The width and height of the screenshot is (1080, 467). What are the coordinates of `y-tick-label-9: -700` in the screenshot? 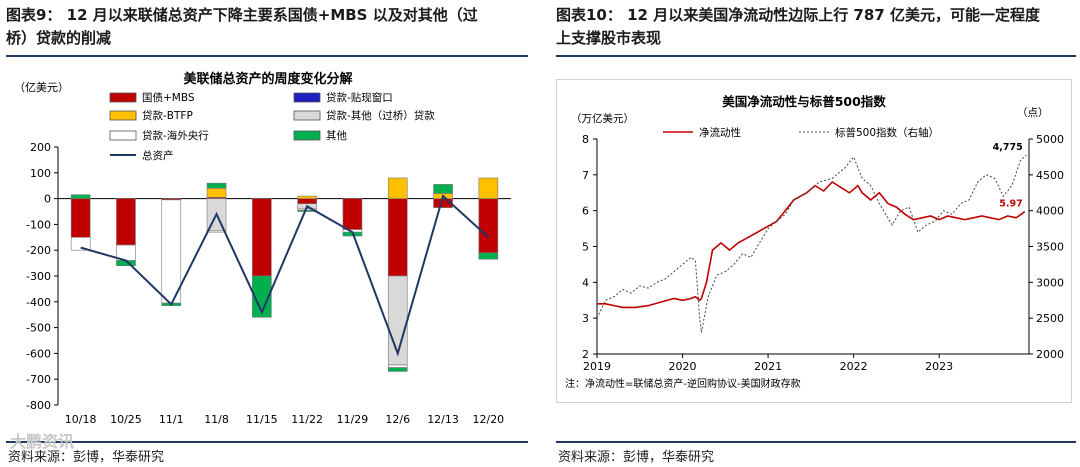 It's located at (38, 379).